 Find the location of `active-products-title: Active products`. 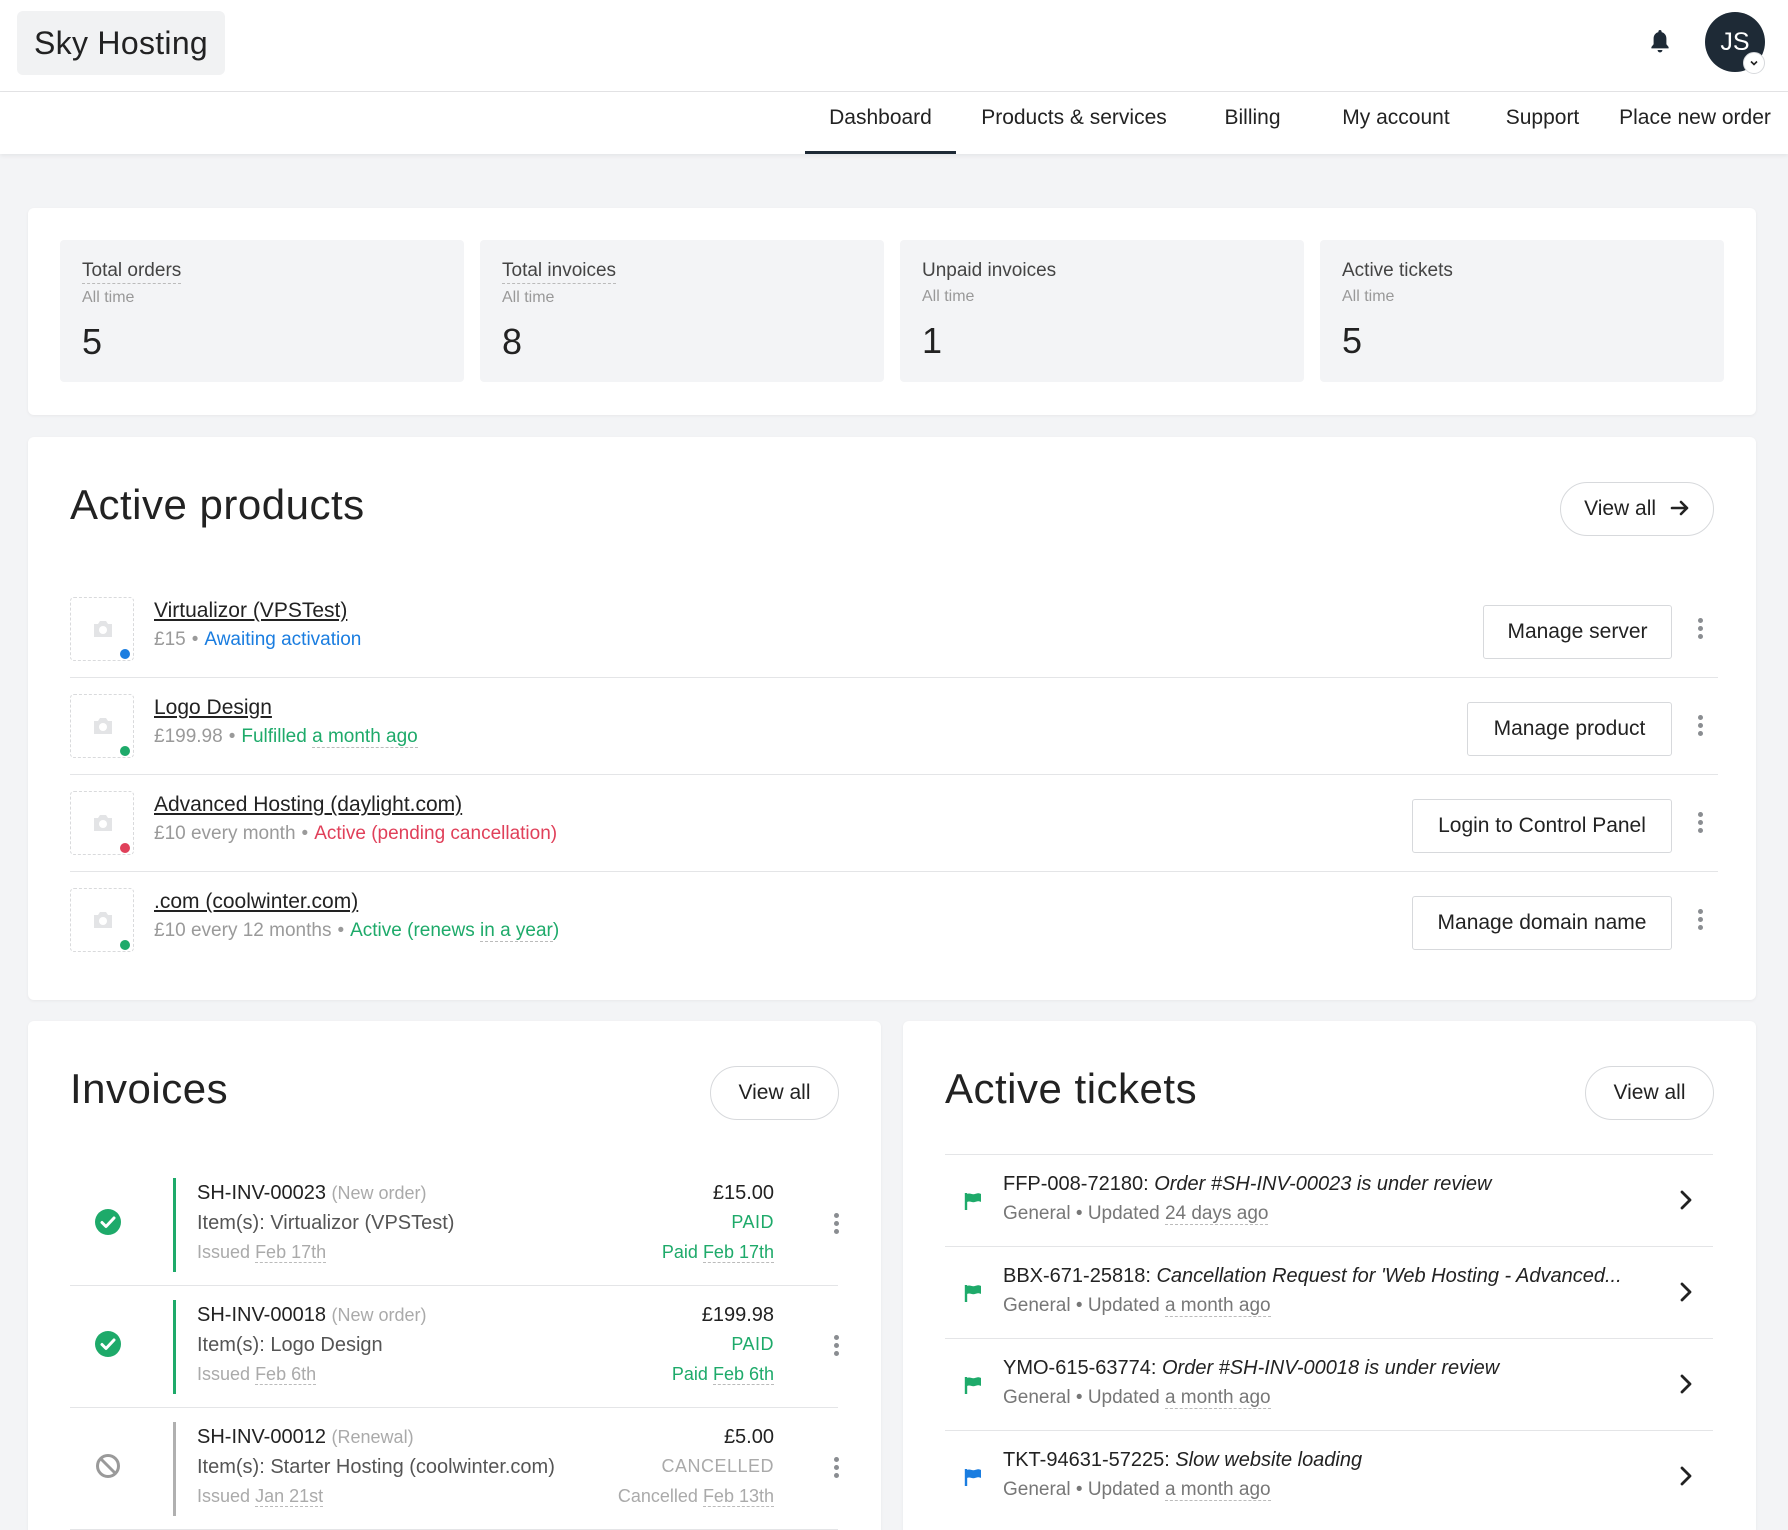

active-products-title: Active products is located at coordinates (217, 504).